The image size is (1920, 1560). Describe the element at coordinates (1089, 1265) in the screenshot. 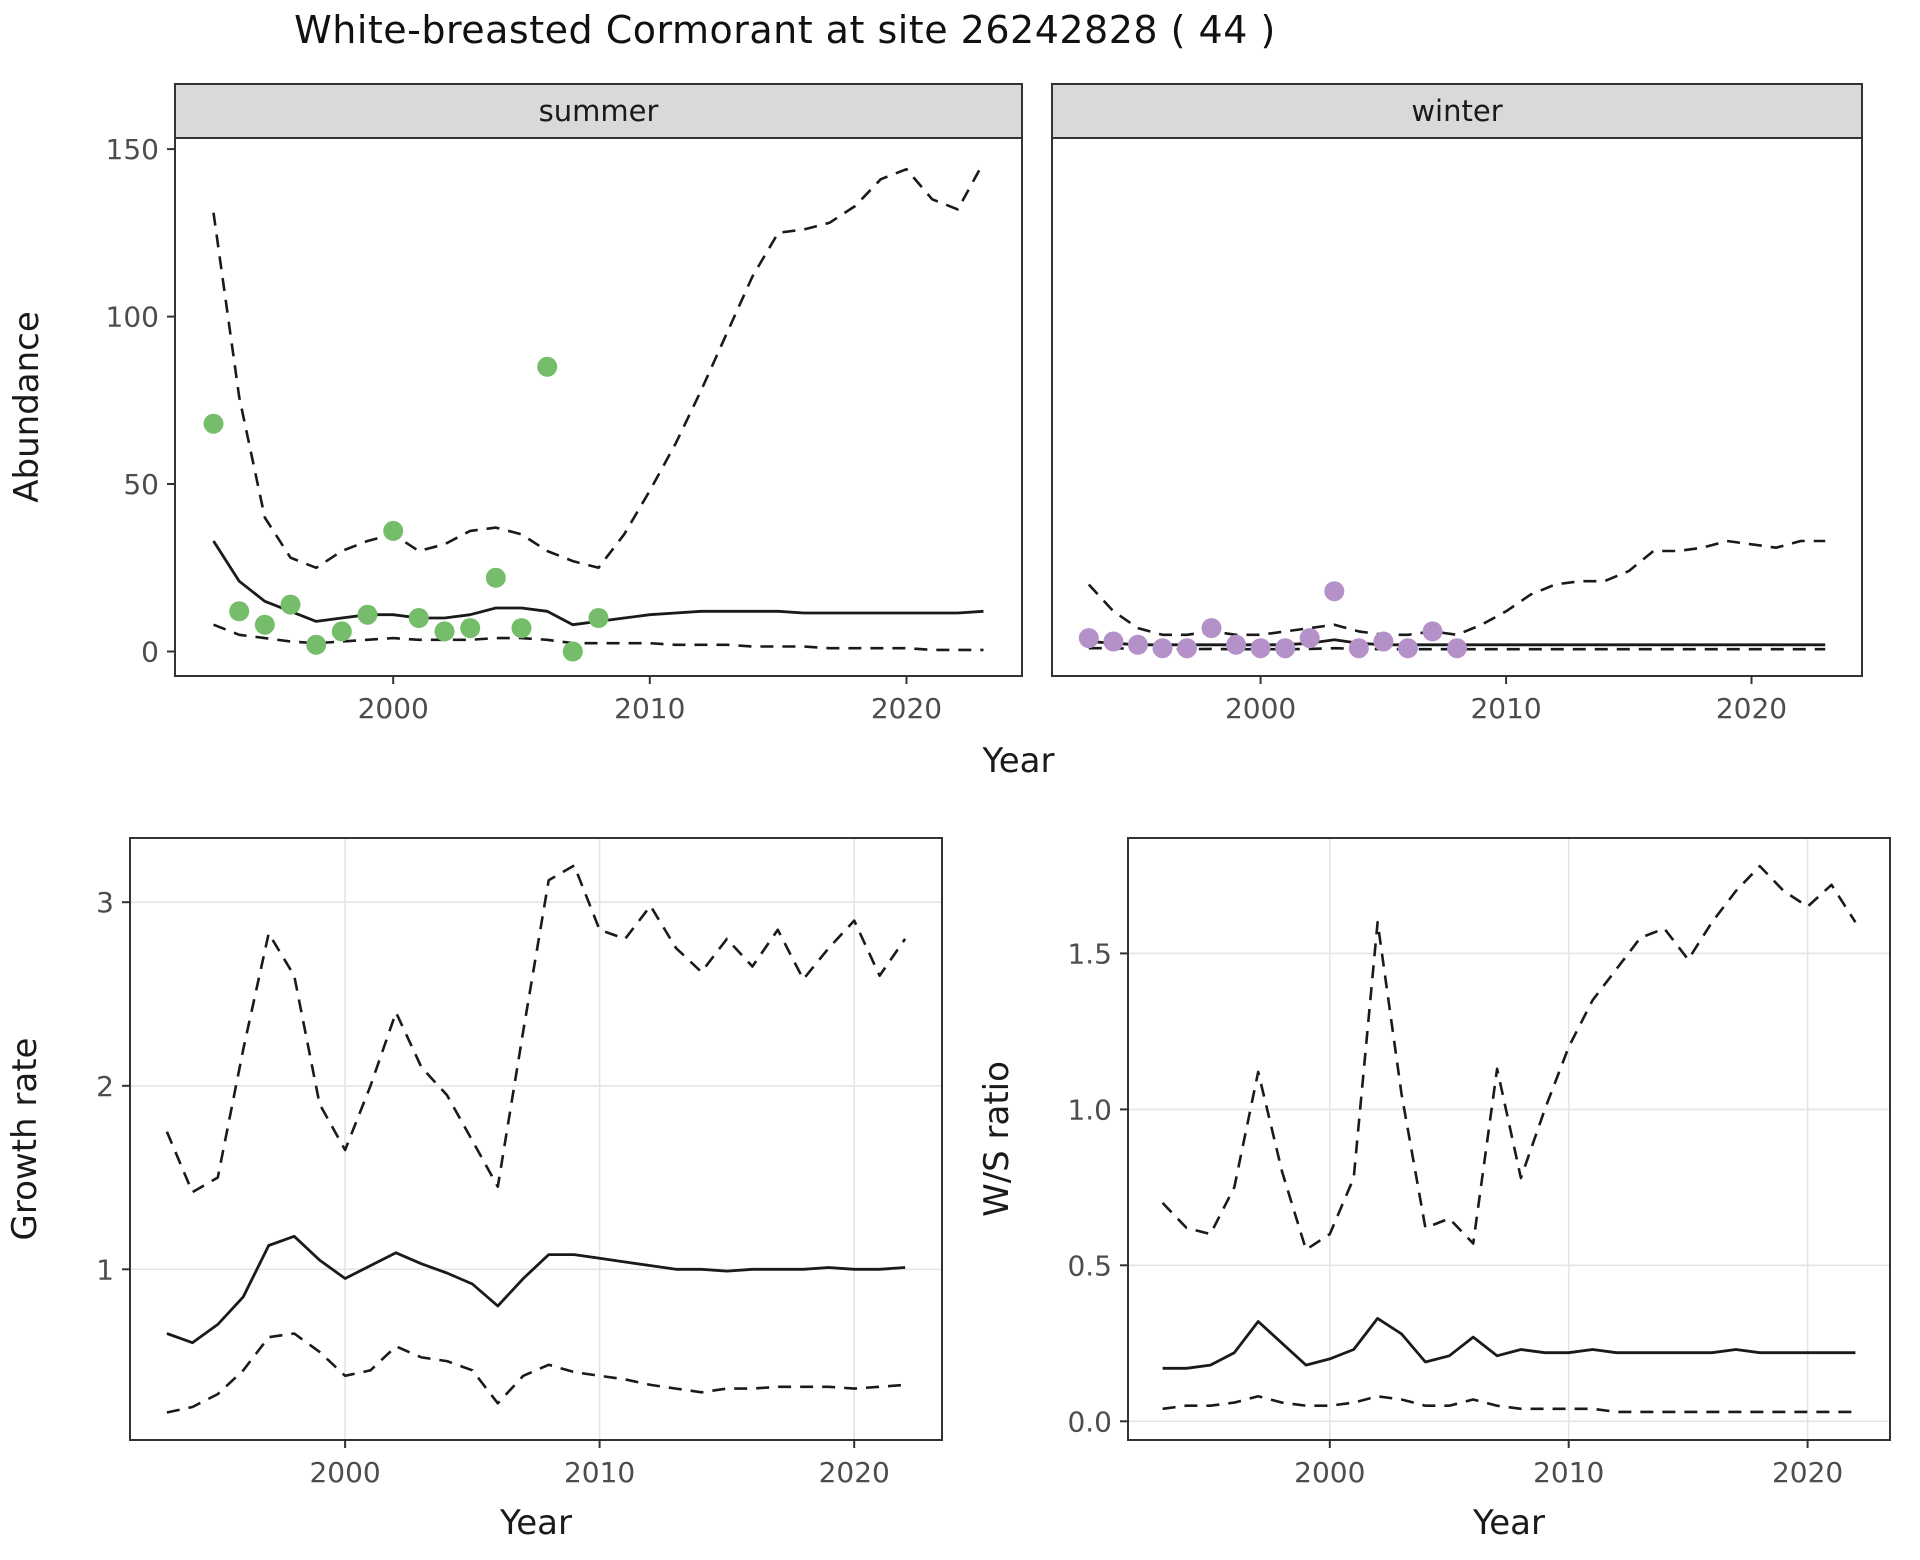

I see `y-tick-label: 0.5` at that location.